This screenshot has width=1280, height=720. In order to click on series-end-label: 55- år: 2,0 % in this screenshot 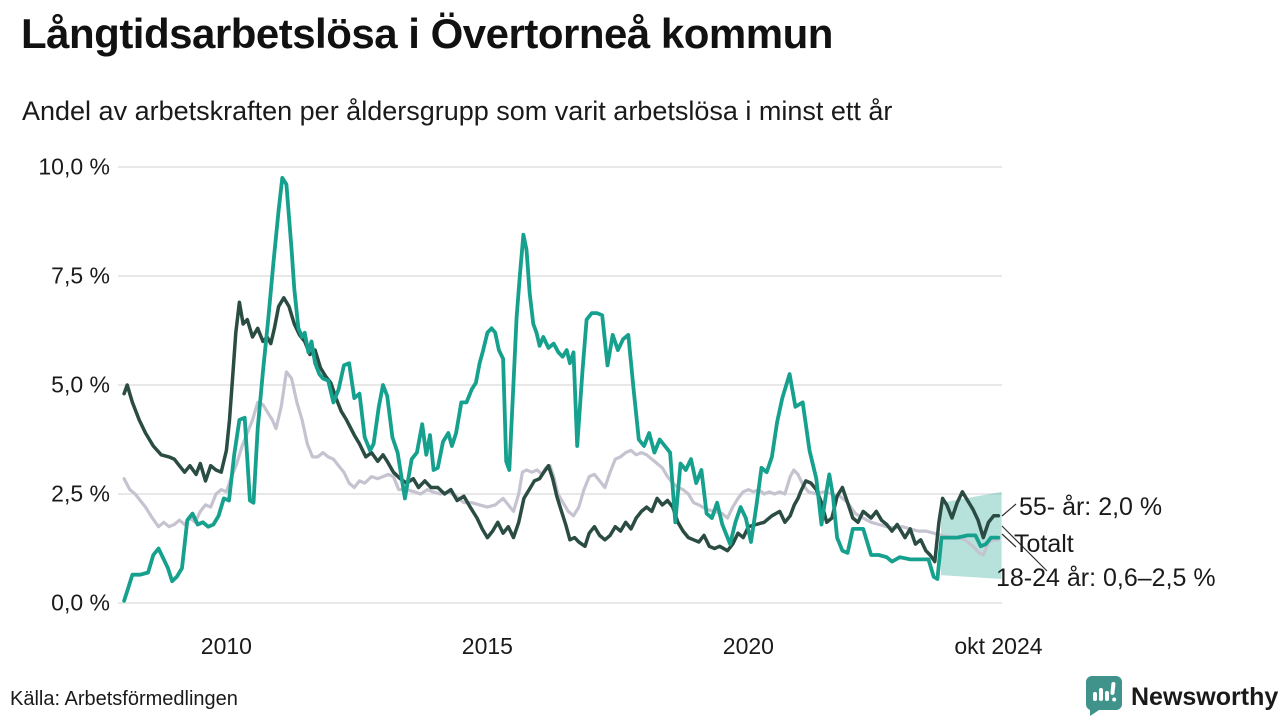, I will do `click(1091, 507)`.